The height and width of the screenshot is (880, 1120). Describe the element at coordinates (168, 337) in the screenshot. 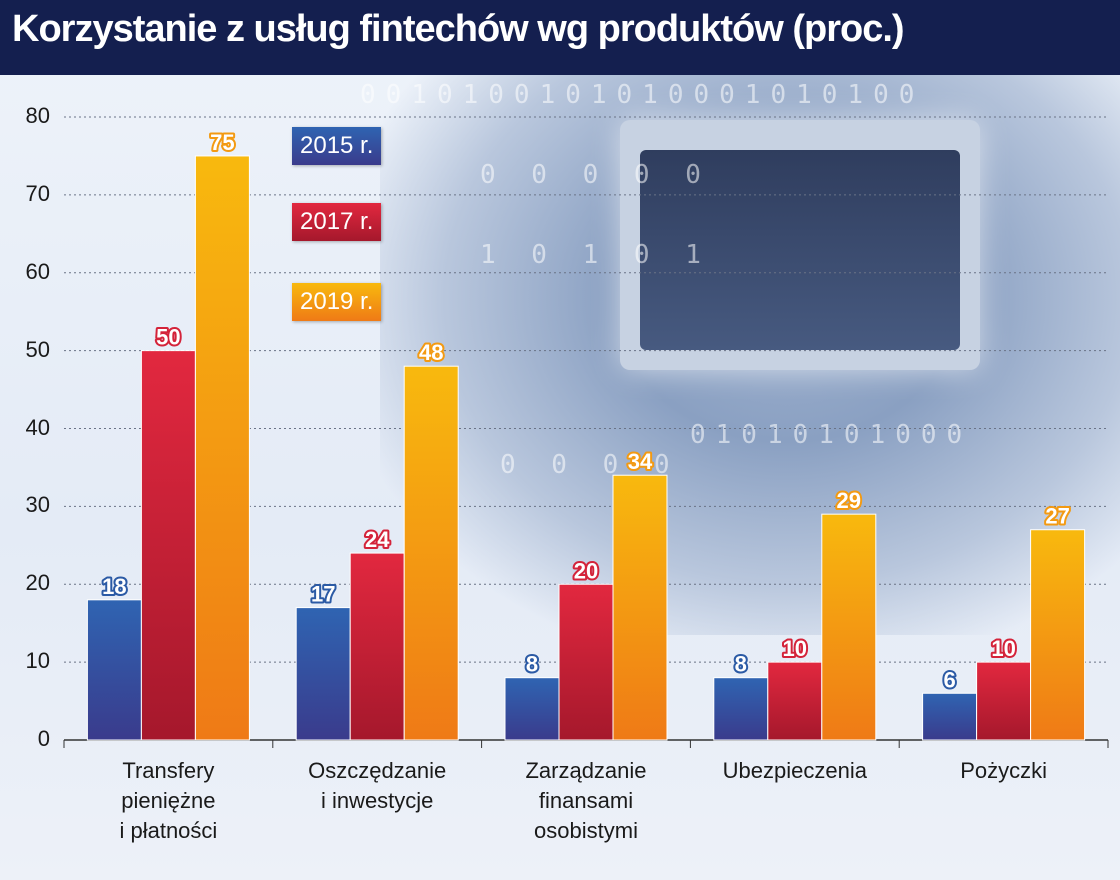

I see `data-label: 50` at that location.